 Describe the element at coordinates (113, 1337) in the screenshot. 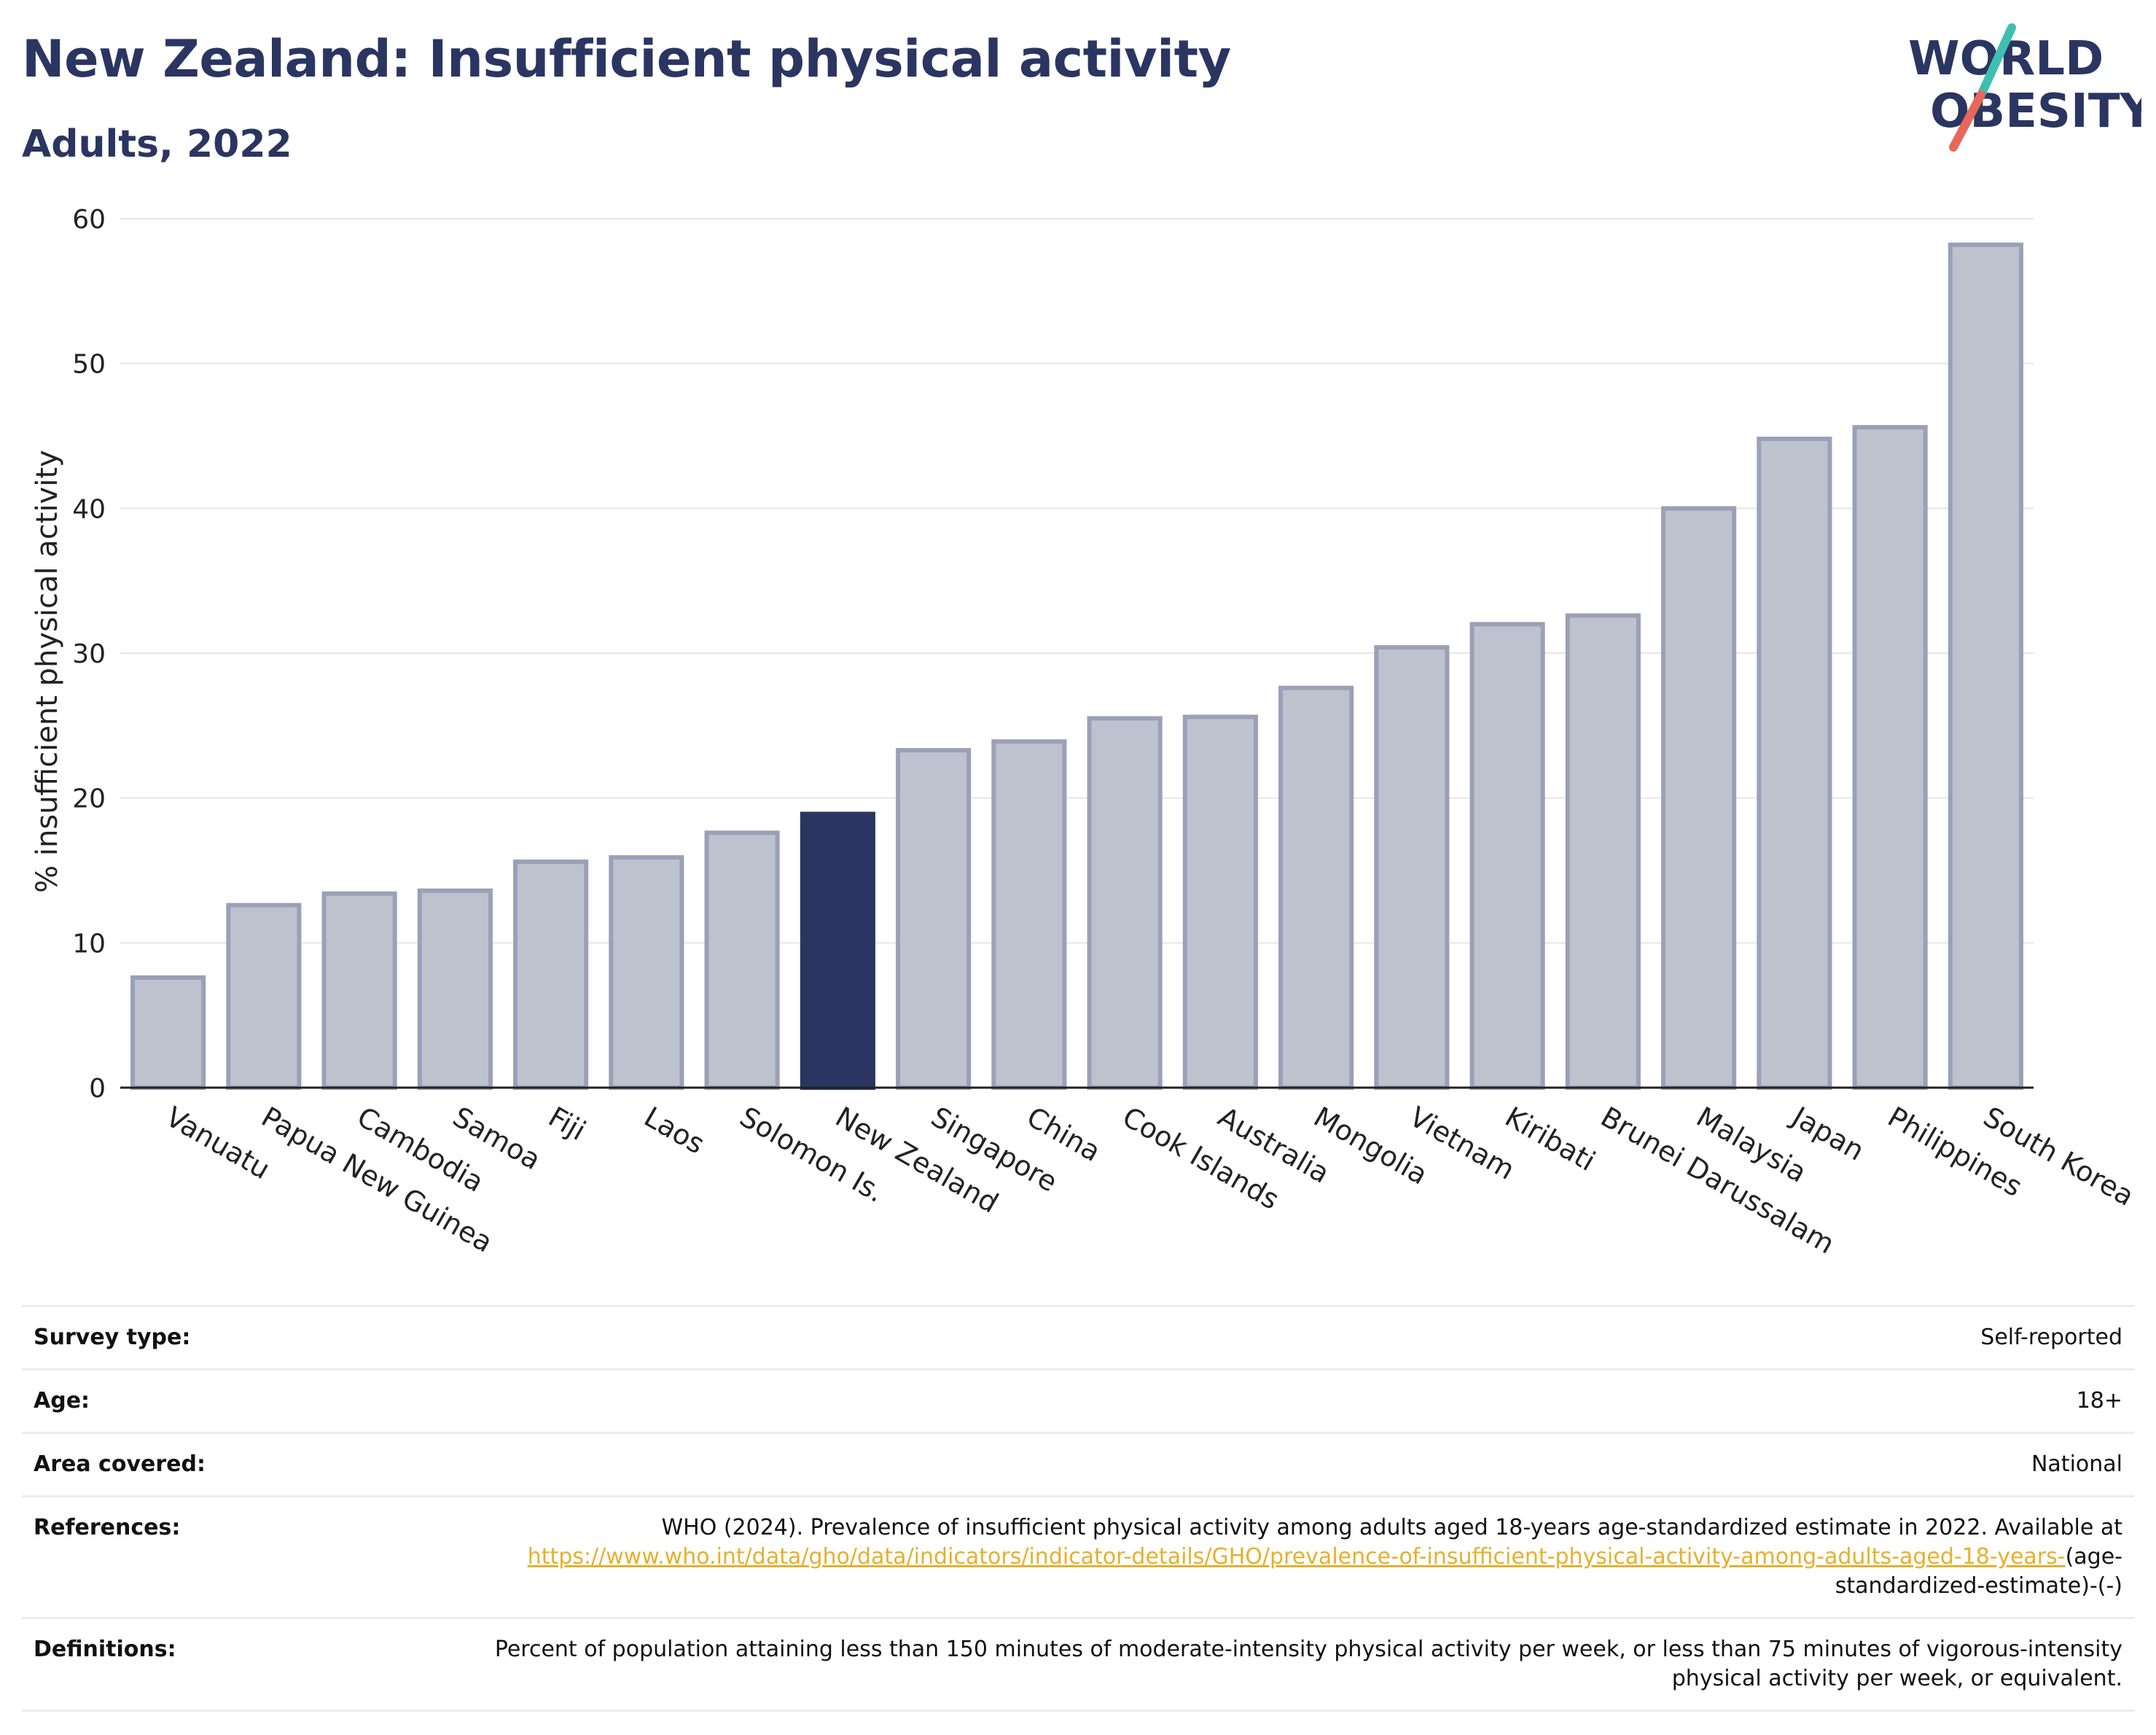

I see `meta-key: Survey type:` at that location.